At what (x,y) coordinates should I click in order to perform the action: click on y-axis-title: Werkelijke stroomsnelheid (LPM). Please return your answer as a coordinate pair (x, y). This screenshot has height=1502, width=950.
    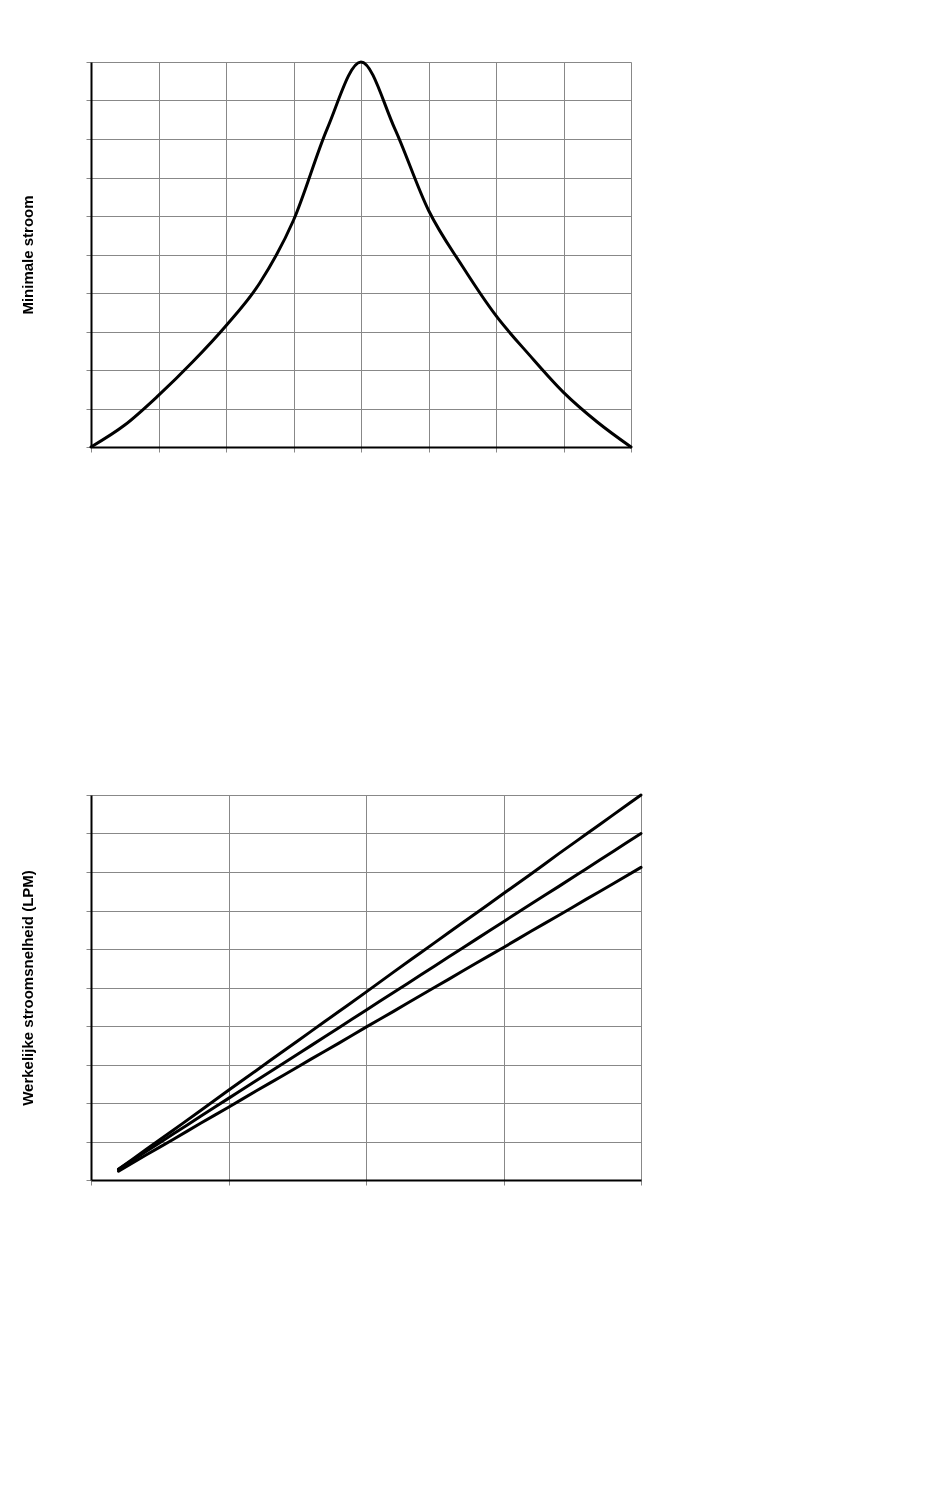
    Looking at the image, I should click on (27, 988).